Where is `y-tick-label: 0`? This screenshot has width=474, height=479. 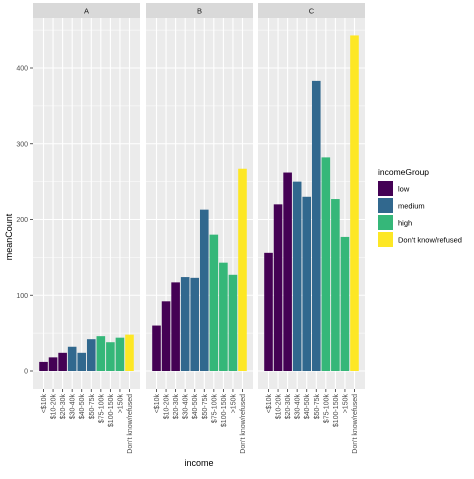 y-tick-label: 0 is located at coordinates (26, 372).